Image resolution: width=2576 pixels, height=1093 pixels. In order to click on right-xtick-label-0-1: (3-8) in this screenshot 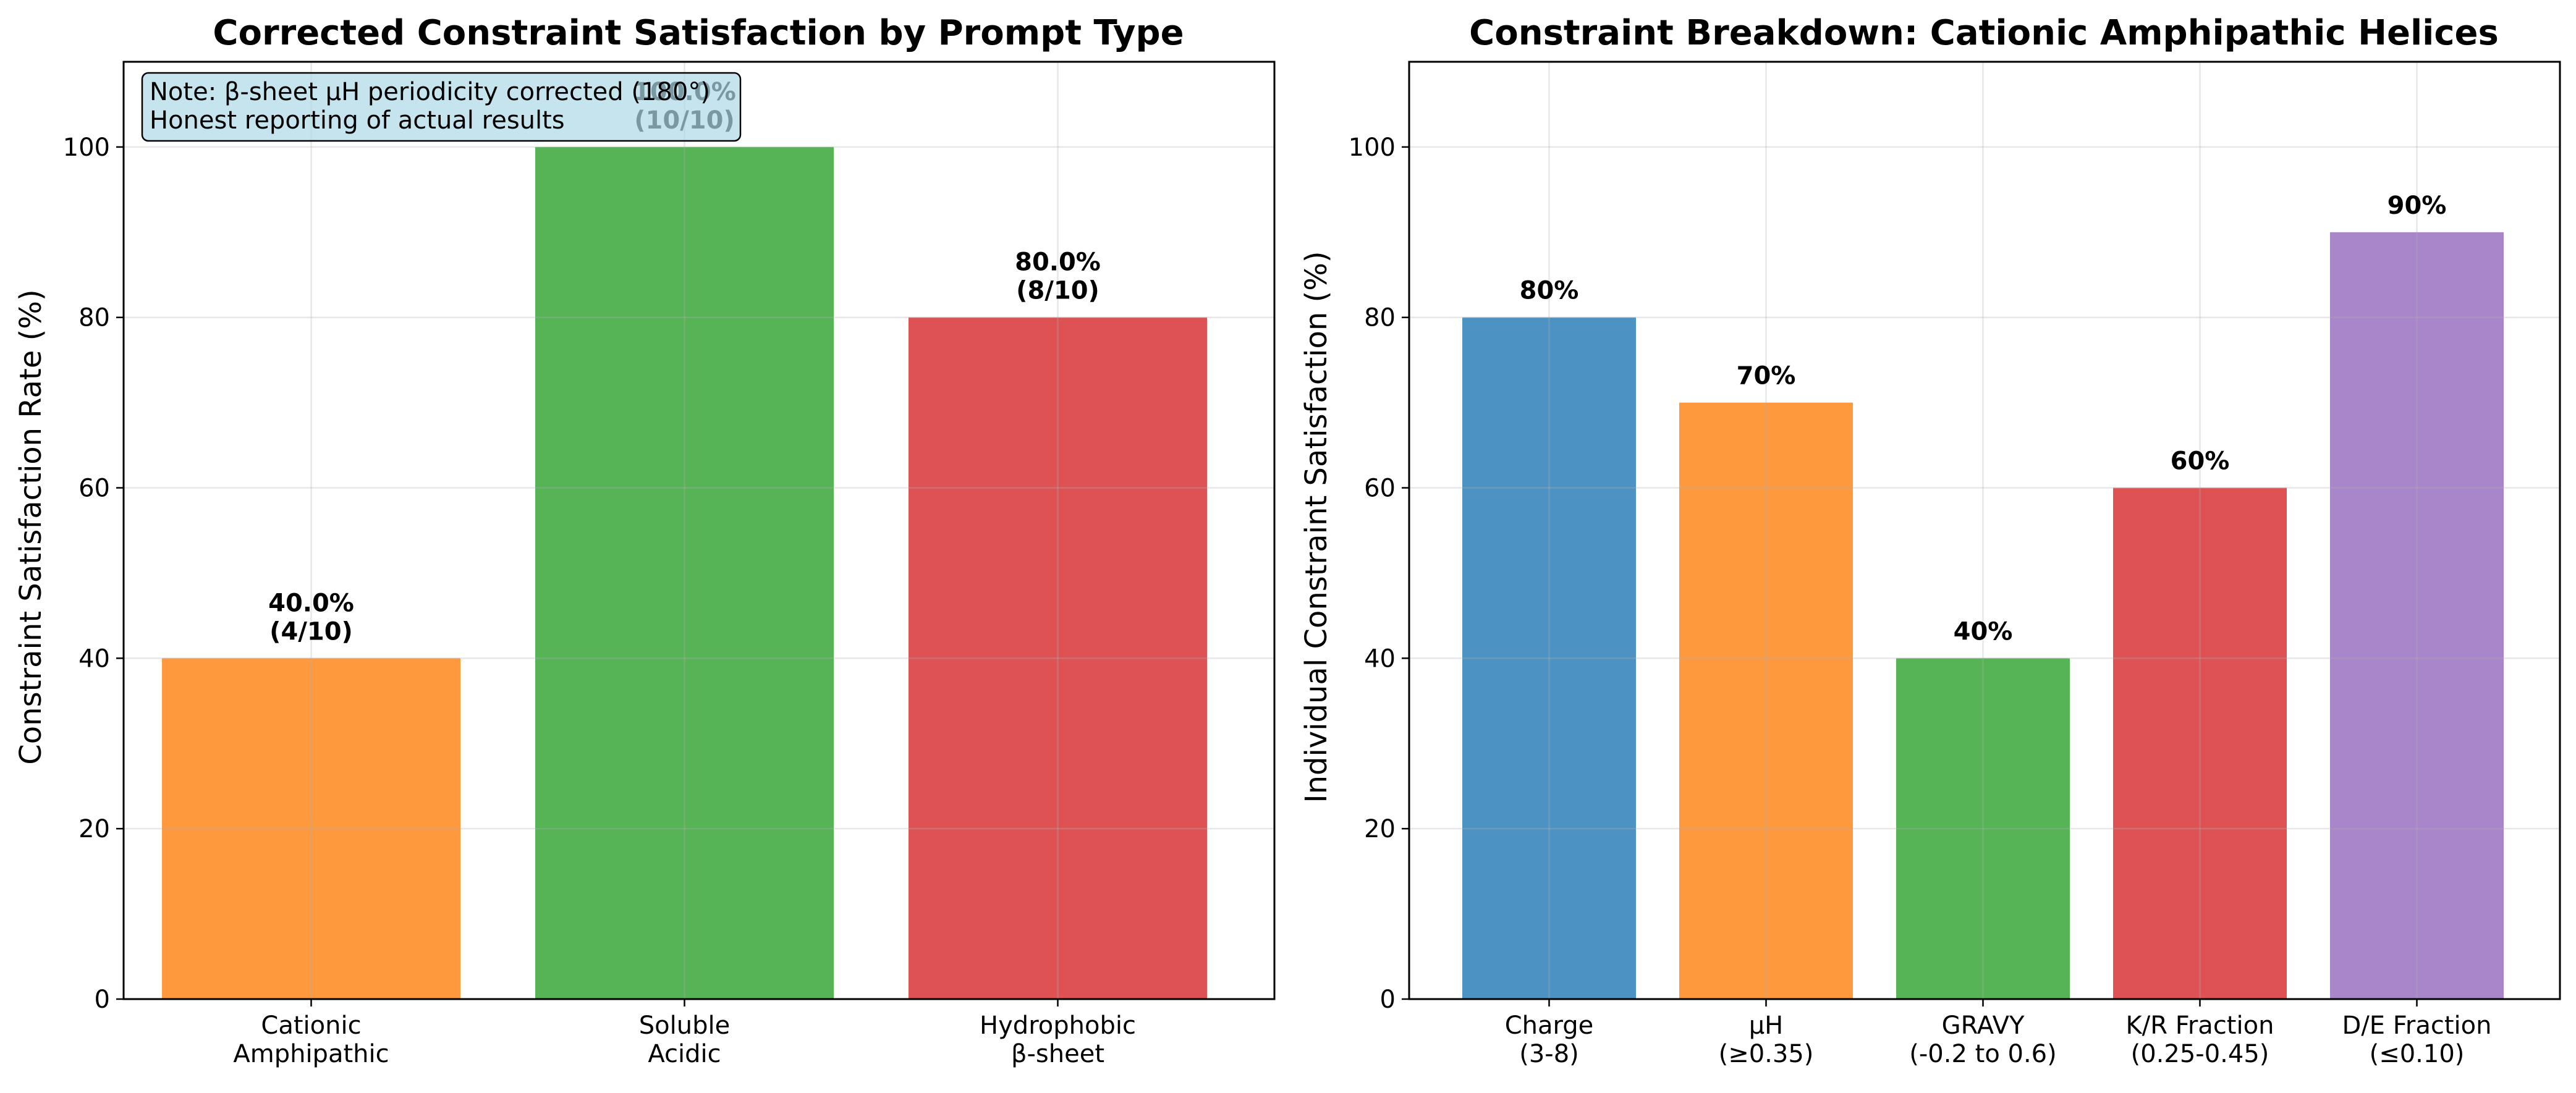, I will do `click(1549, 1054)`.